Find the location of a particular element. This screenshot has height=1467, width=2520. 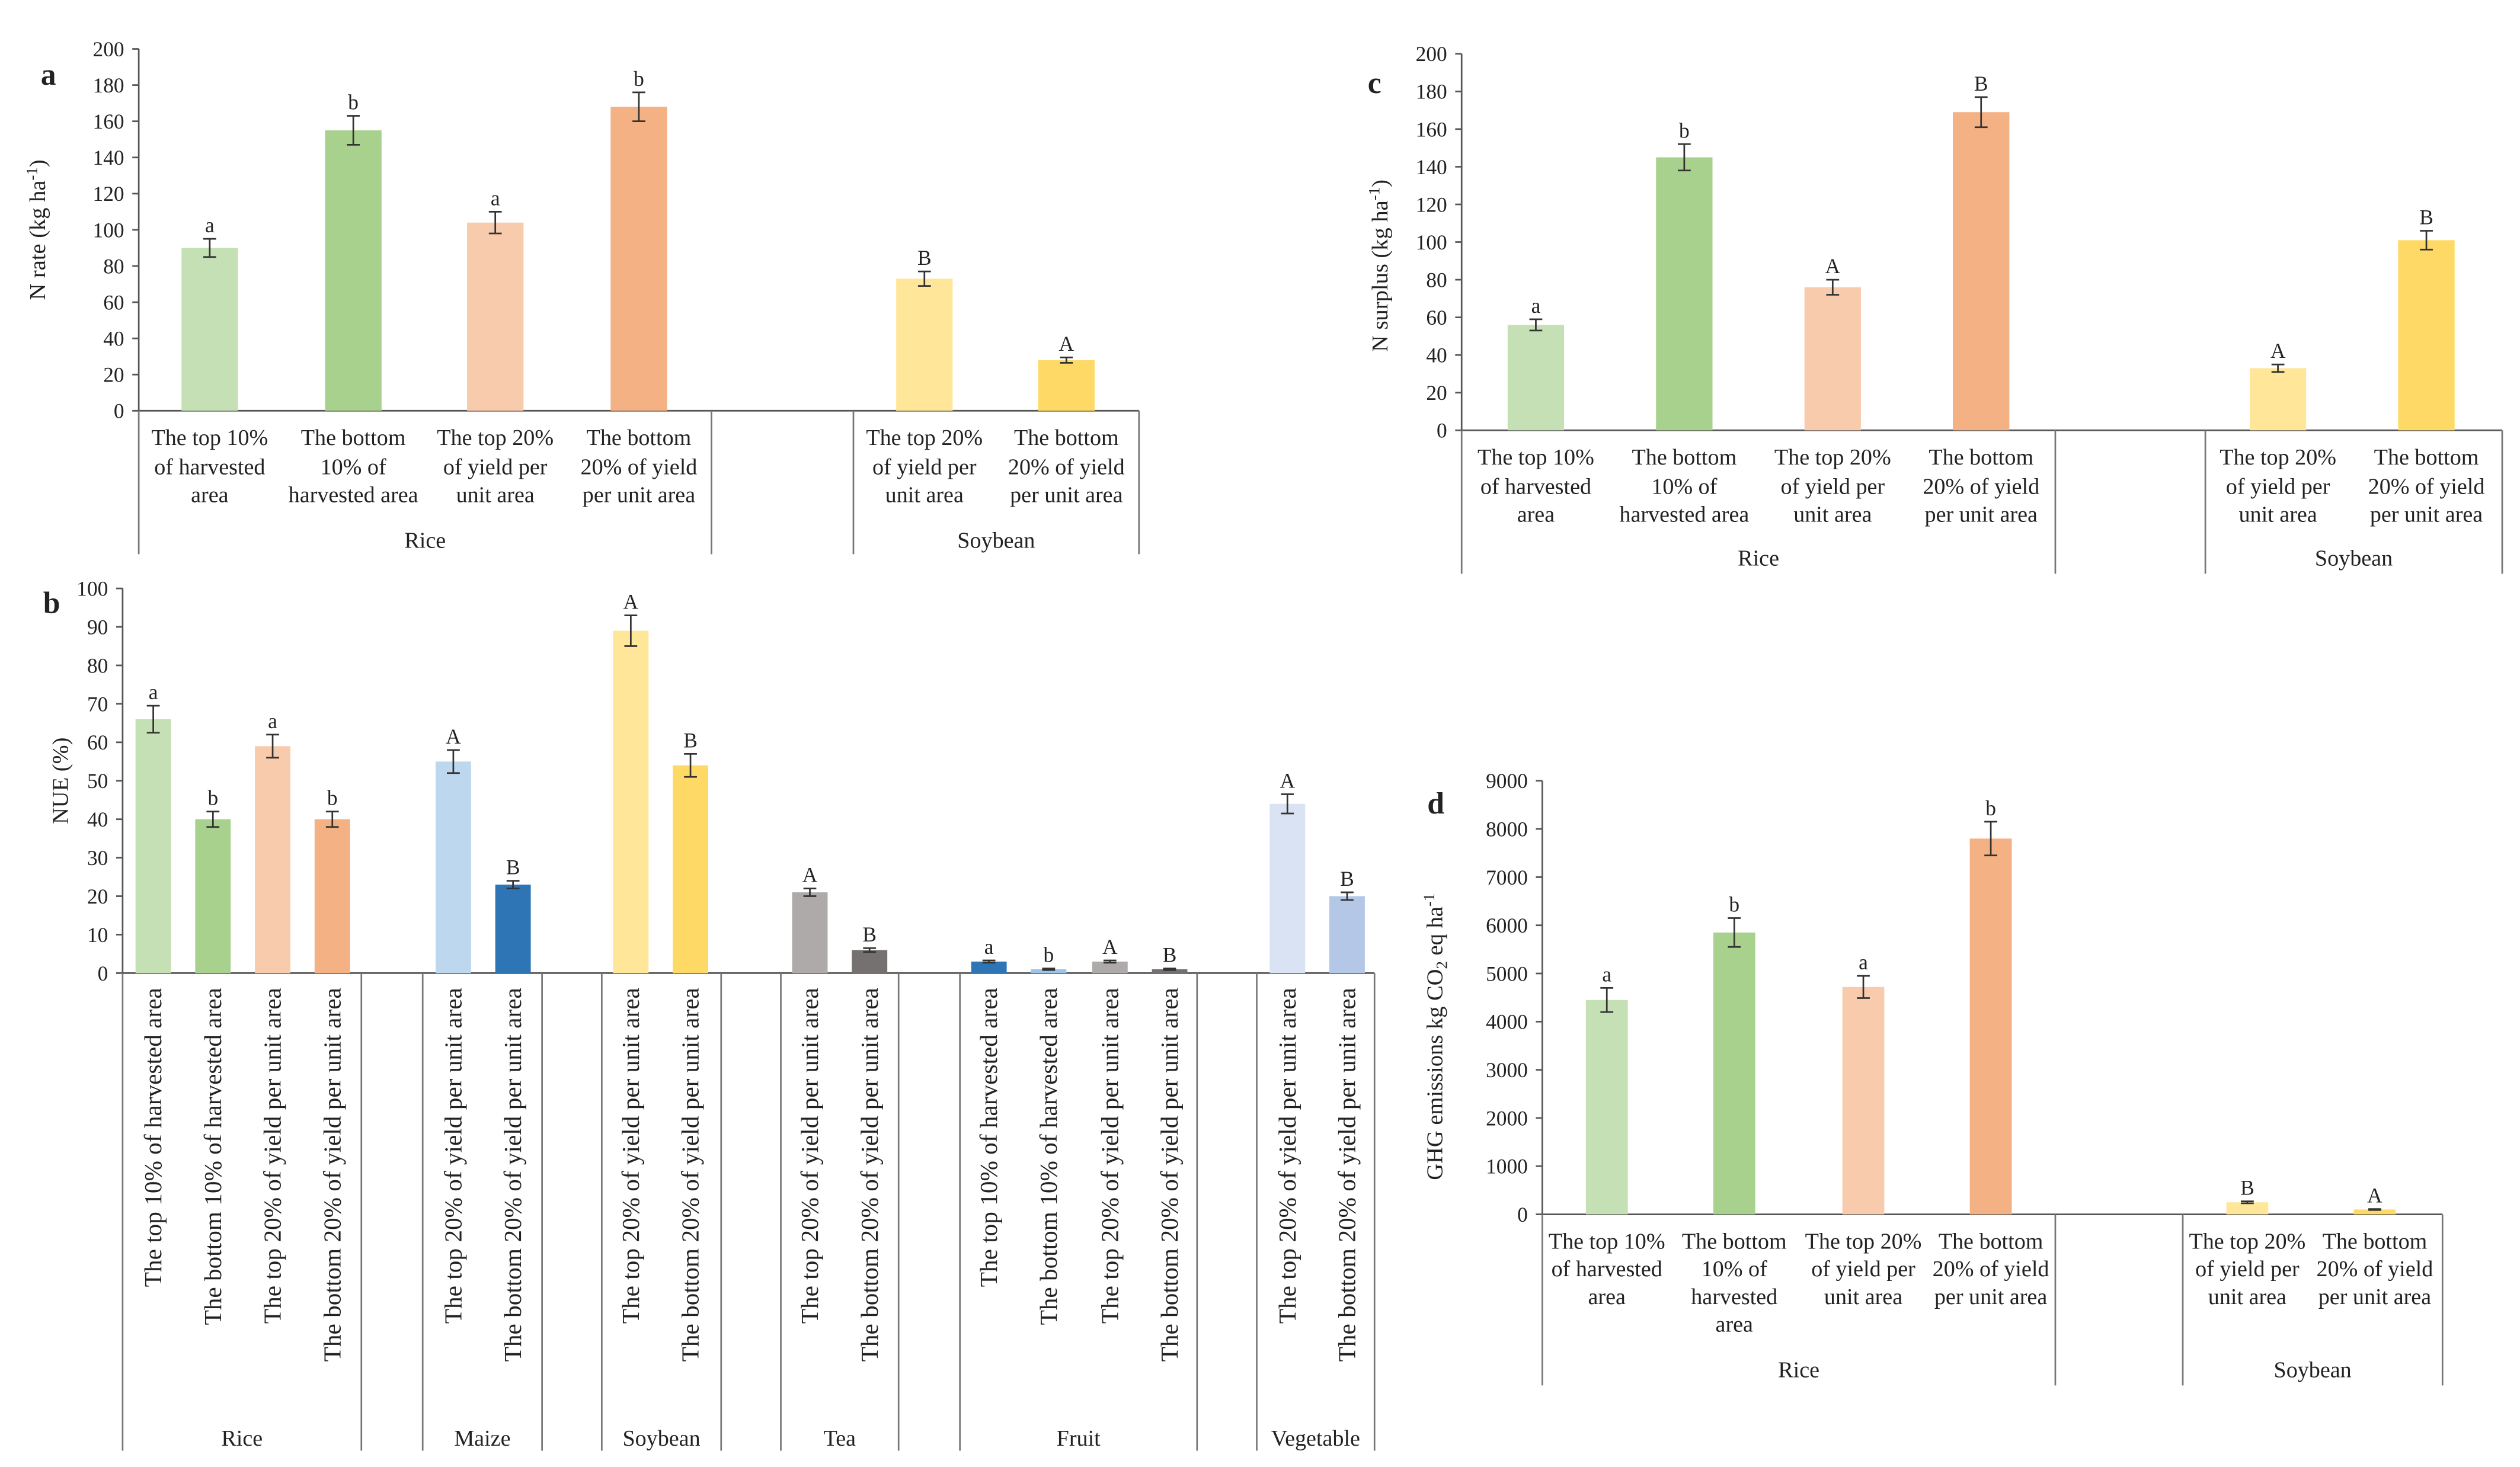

y-tick-label: 80 is located at coordinates (97, 665).